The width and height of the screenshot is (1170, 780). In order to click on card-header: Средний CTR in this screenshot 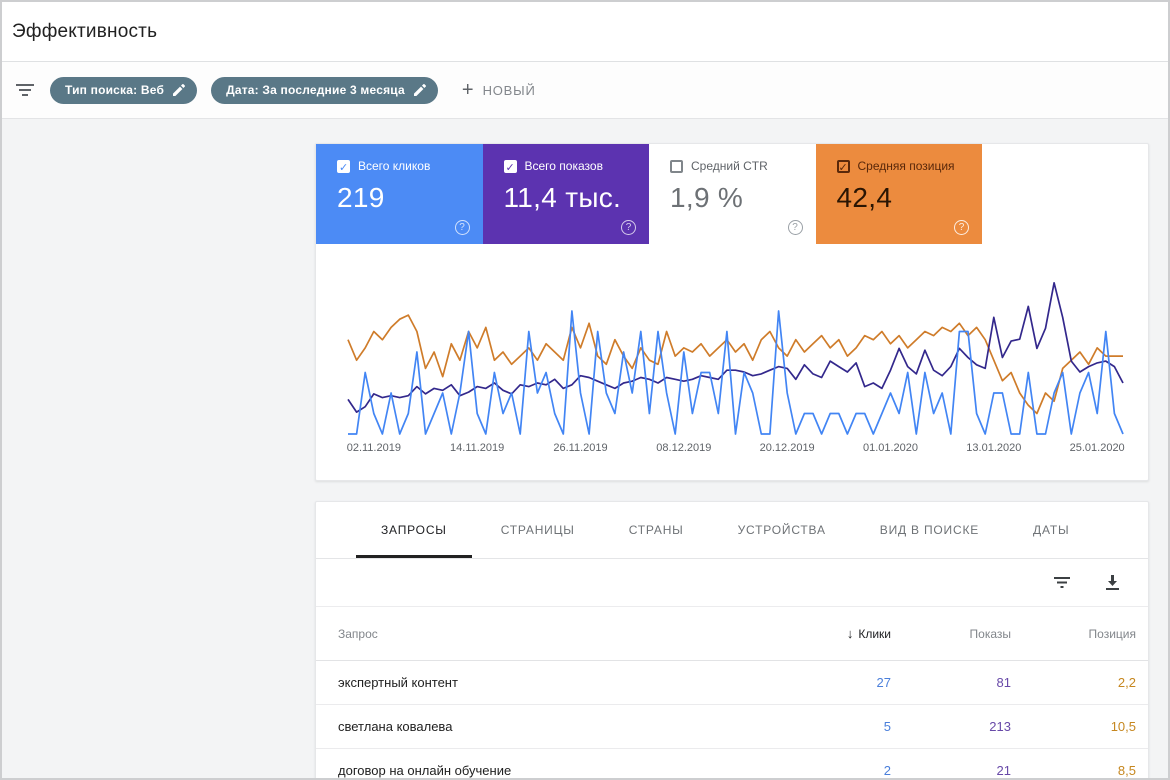, I will do `click(743, 166)`.